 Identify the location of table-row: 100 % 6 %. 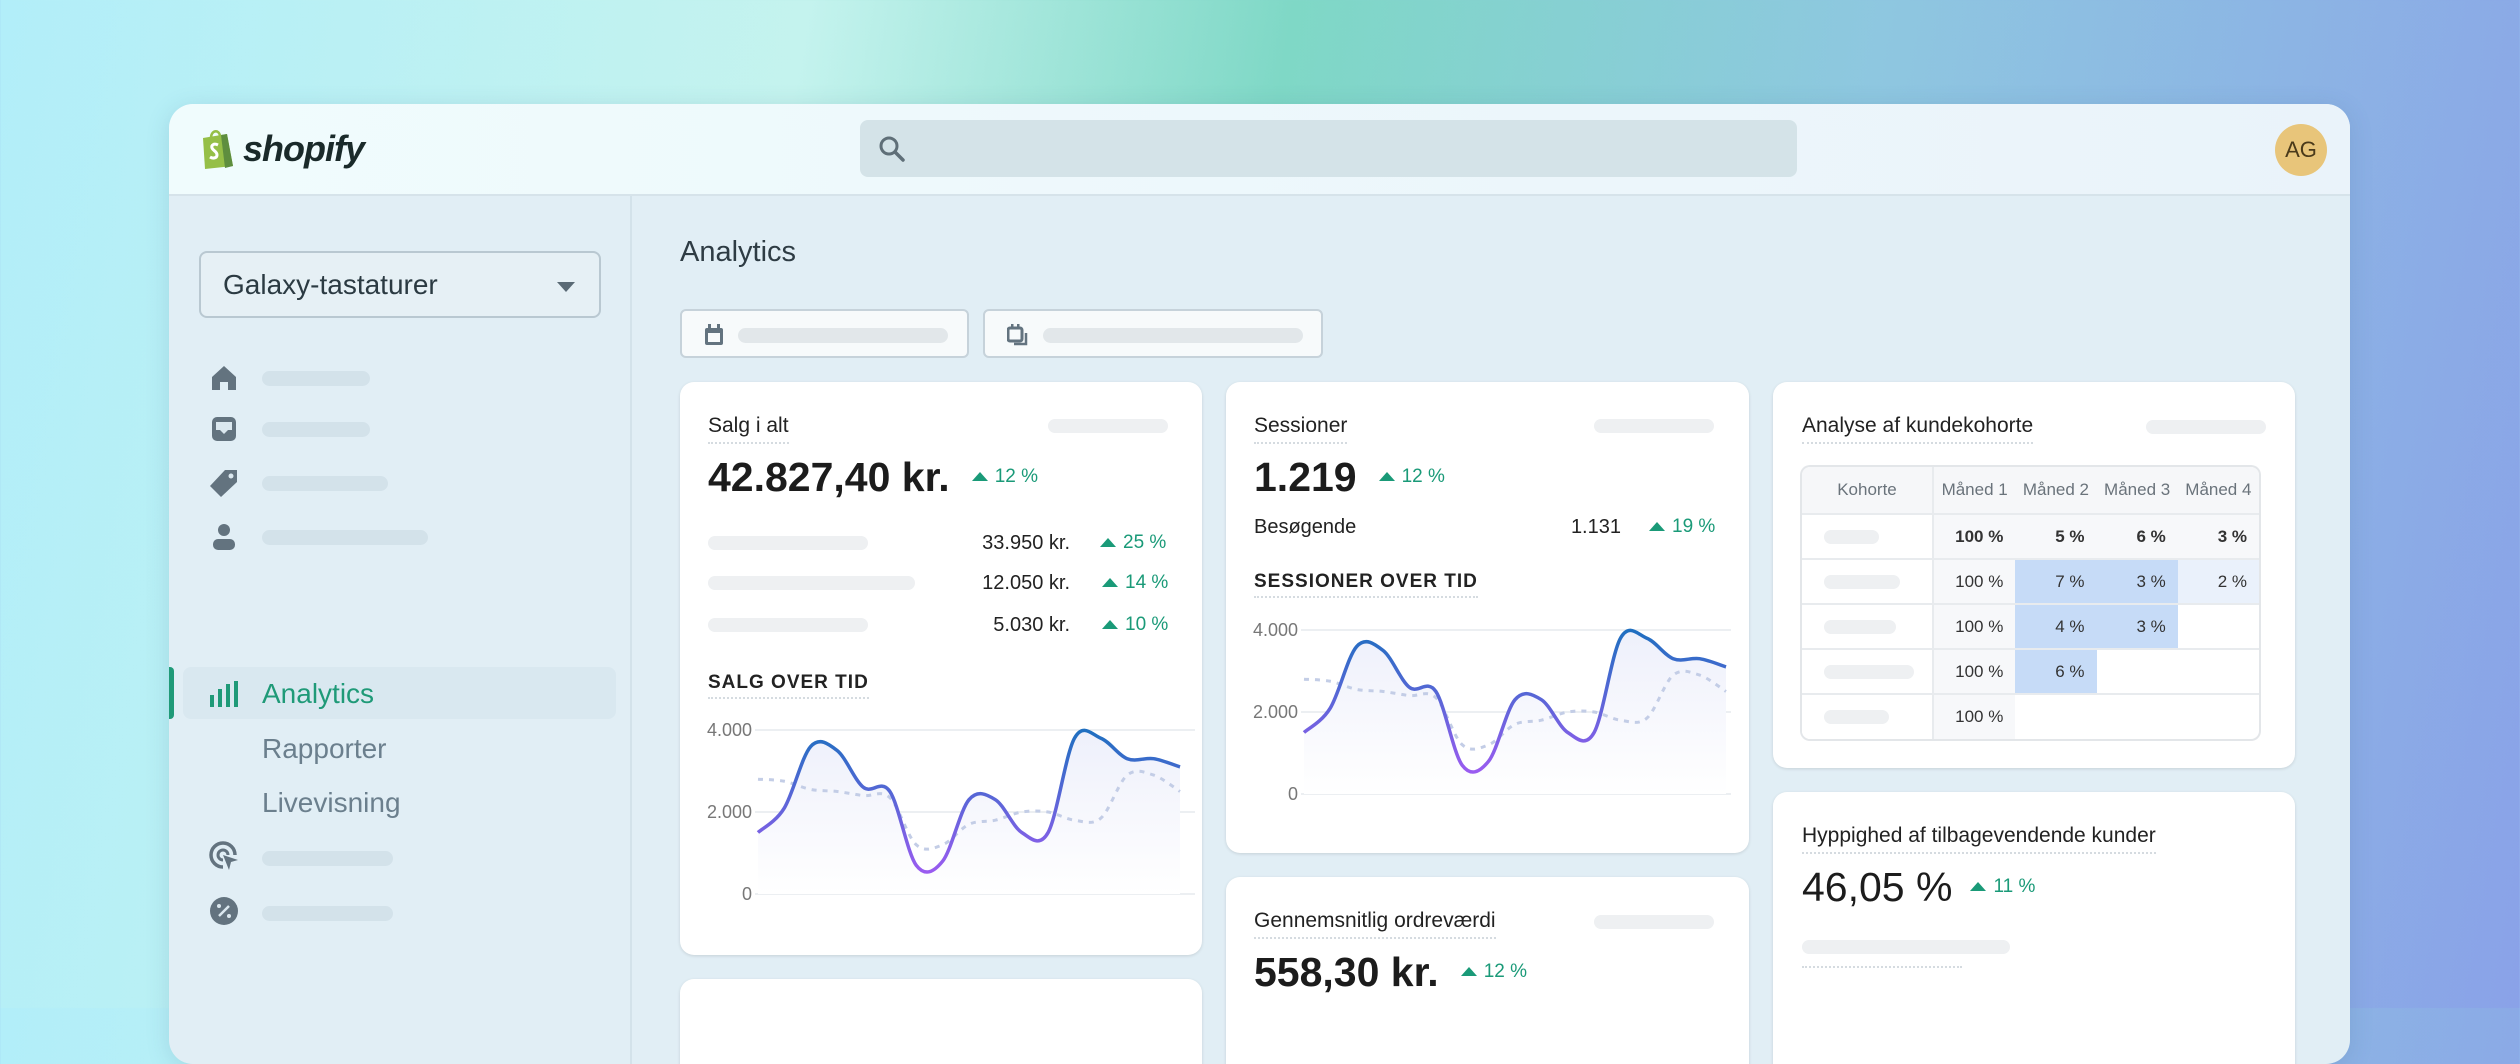
(2030, 672).